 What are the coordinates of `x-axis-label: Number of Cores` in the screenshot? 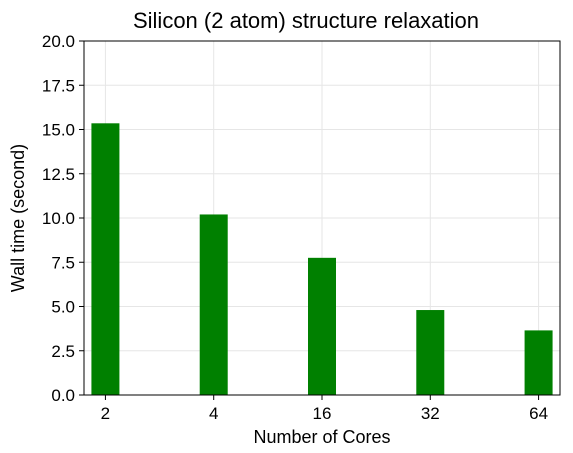 It's located at (321, 437).